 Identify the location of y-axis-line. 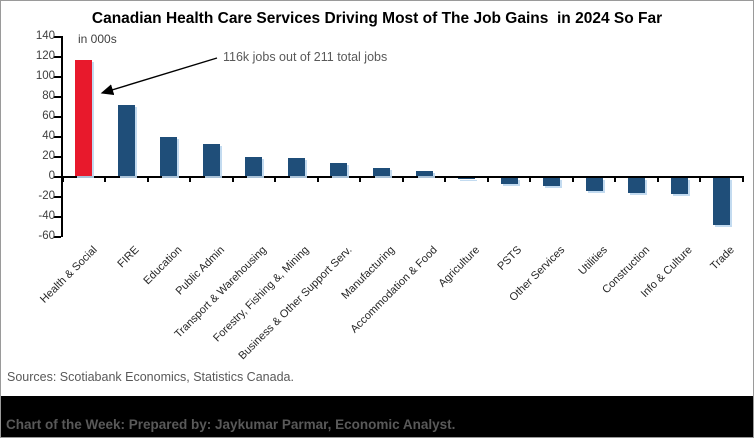
(62, 136).